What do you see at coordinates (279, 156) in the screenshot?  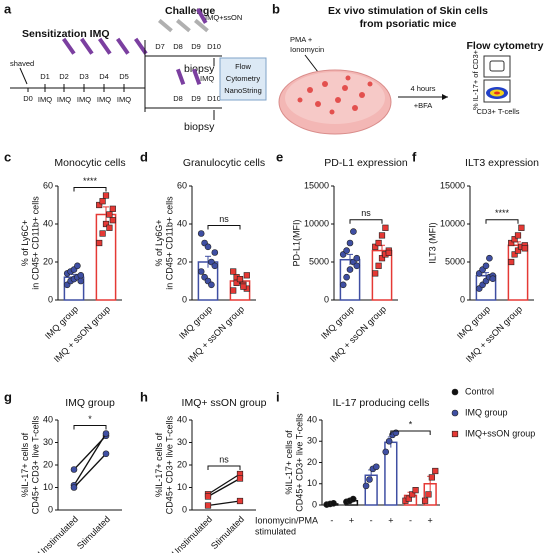 I see `panel-letter: e` at bounding box center [279, 156].